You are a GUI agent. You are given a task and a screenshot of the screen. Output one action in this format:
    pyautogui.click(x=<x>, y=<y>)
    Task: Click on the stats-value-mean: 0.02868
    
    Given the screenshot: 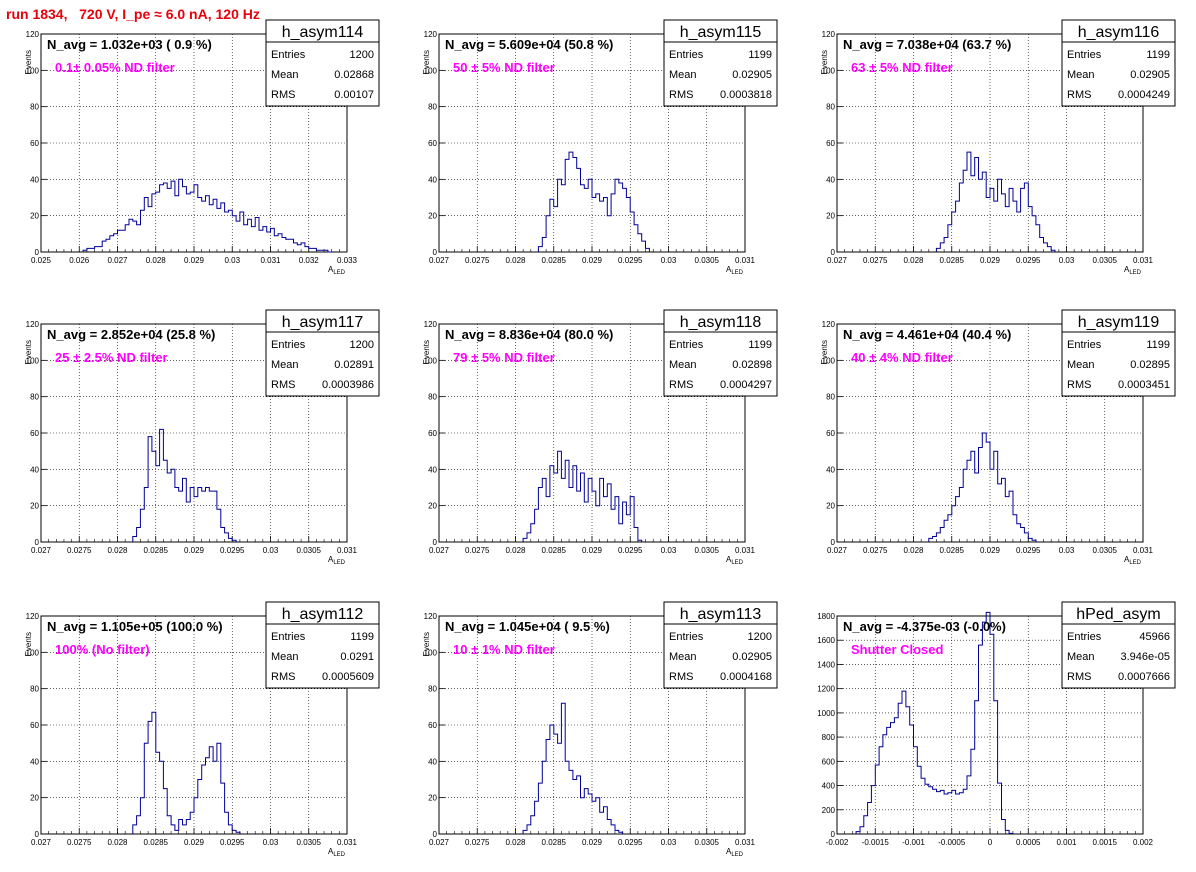 What is the action you would take?
    pyautogui.click(x=354, y=75)
    